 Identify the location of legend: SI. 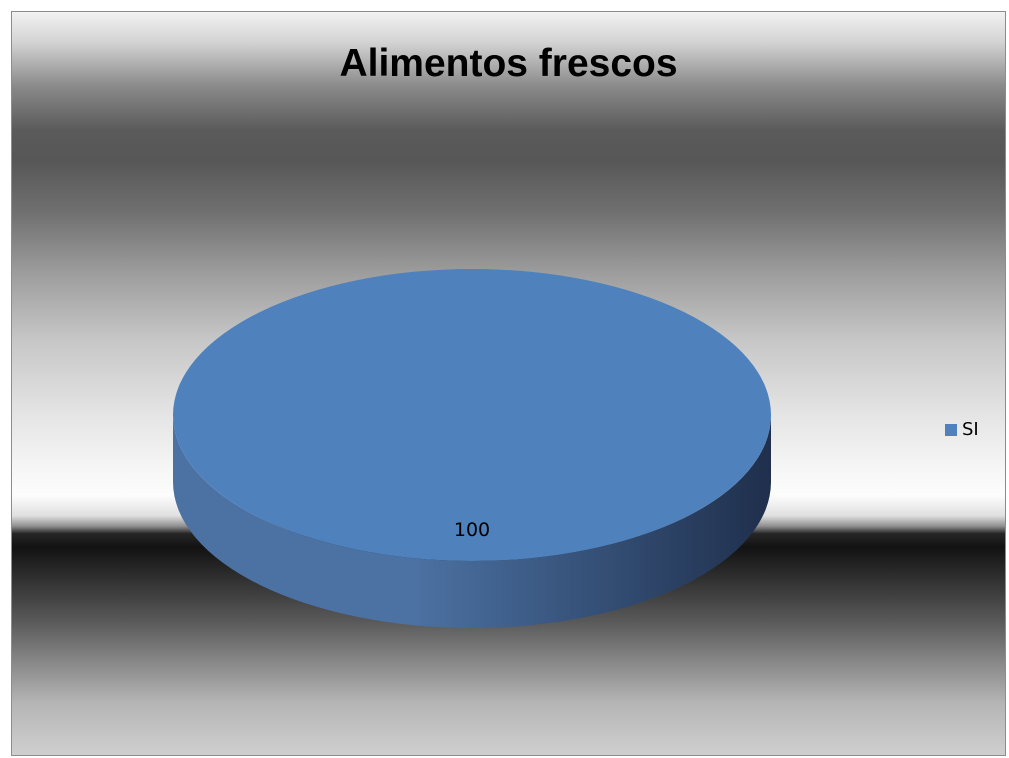
(962, 429).